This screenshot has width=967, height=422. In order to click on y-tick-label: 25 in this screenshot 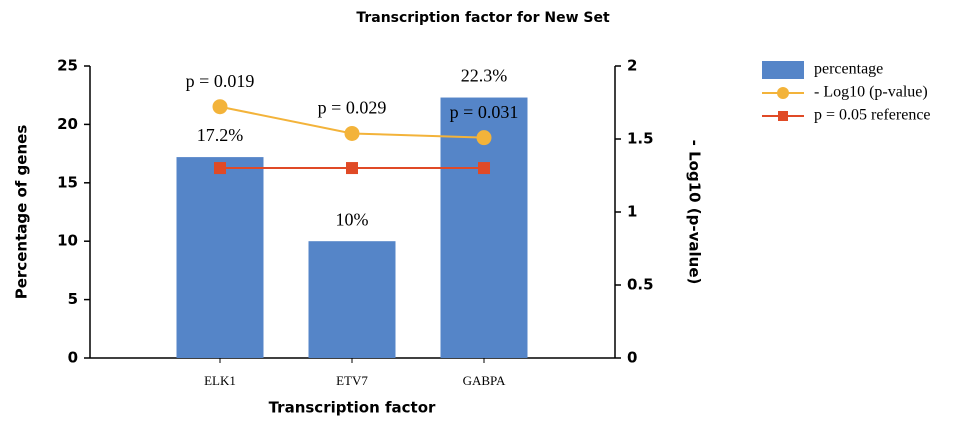, I will do `click(67, 66)`.